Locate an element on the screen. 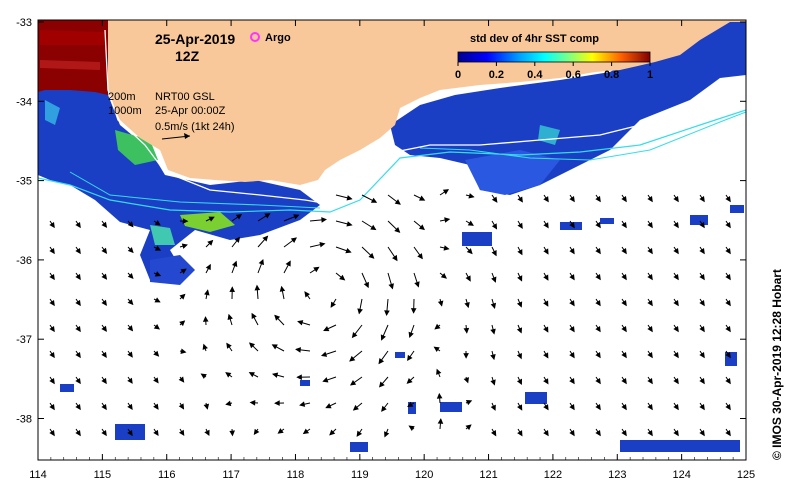  y-tick-label: -35 is located at coordinates (24, 182).